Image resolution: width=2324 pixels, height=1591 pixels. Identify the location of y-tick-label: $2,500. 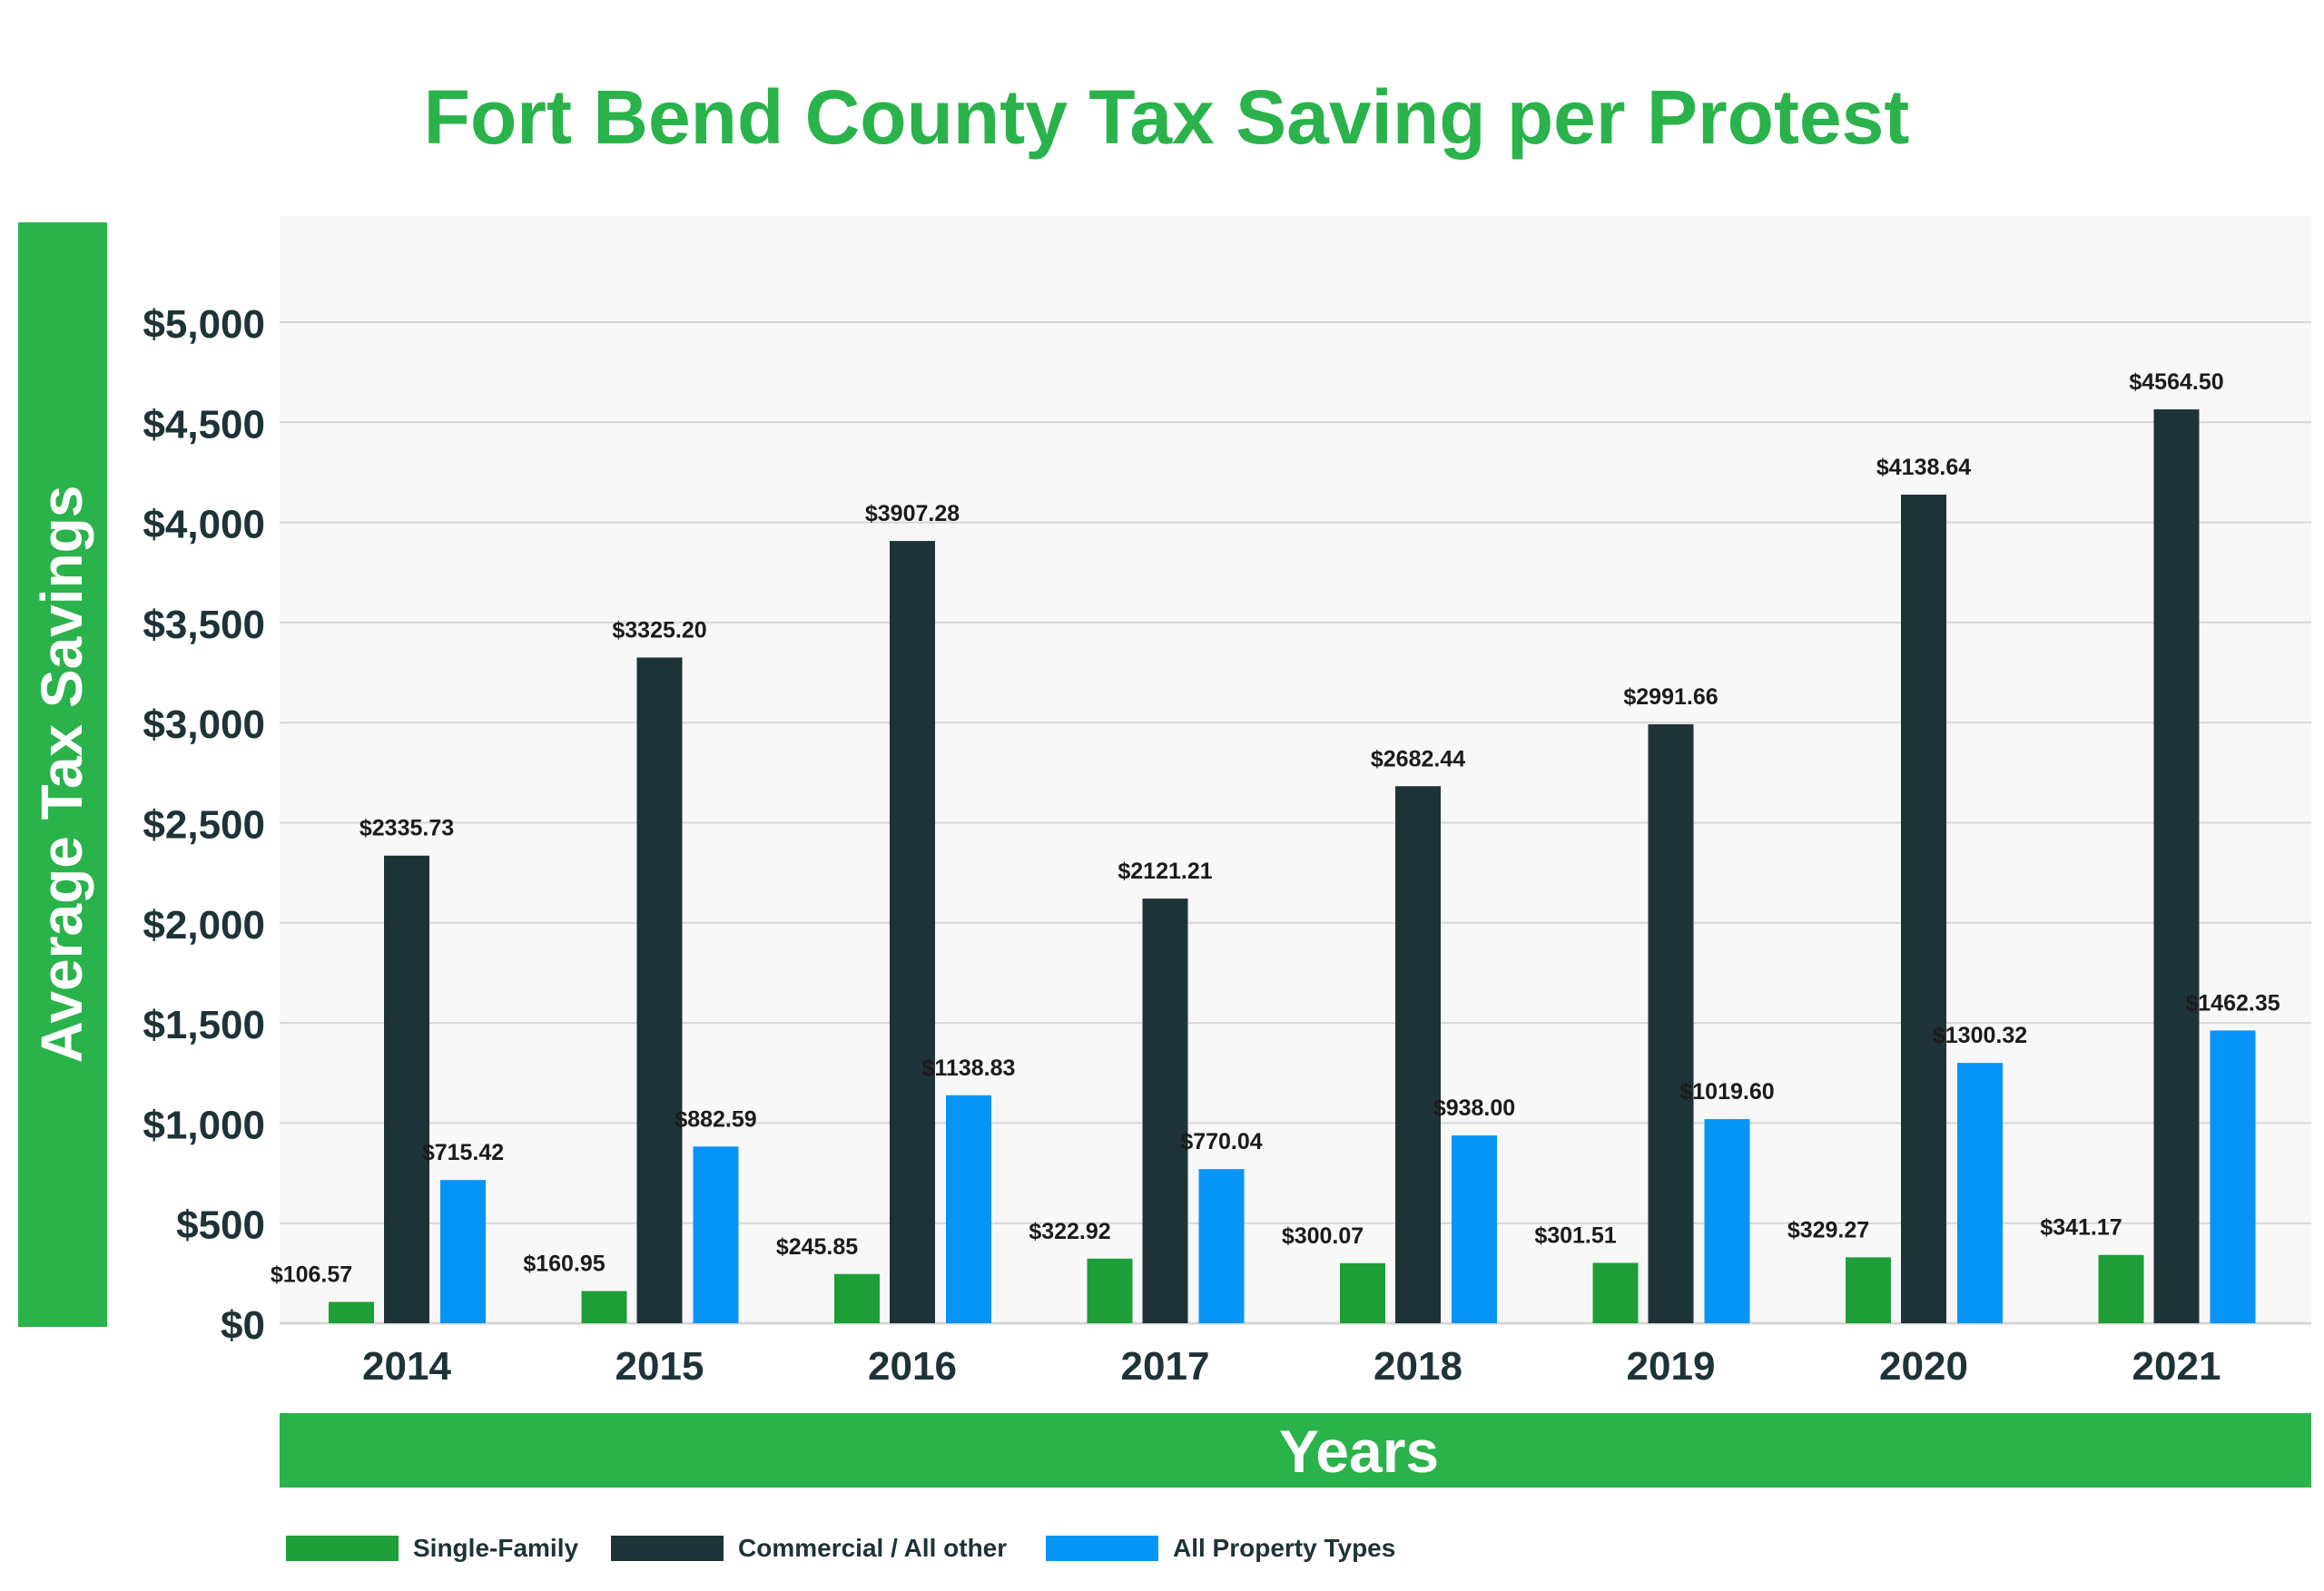
(204, 826).